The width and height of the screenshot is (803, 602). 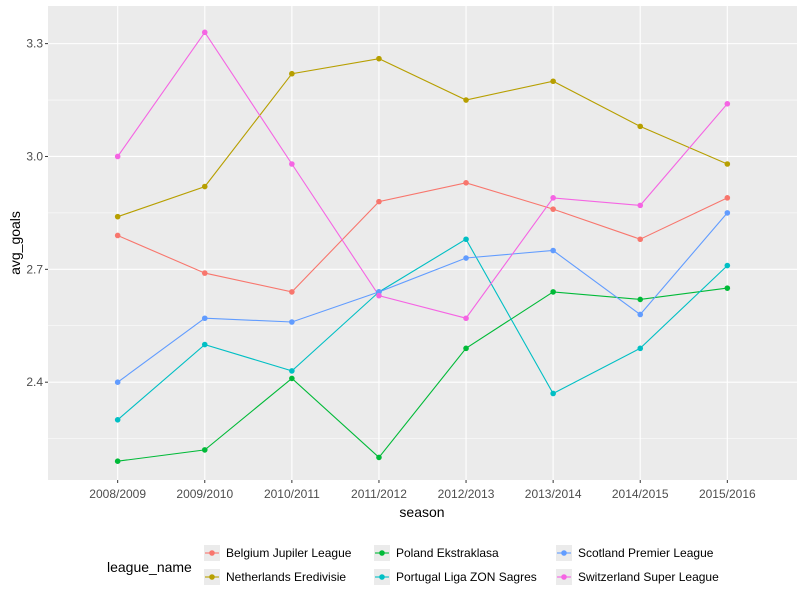 What do you see at coordinates (553, 494) in the screenshot?
I see `x-tick-label: 2013/2014` at bounding box center [553, 494].